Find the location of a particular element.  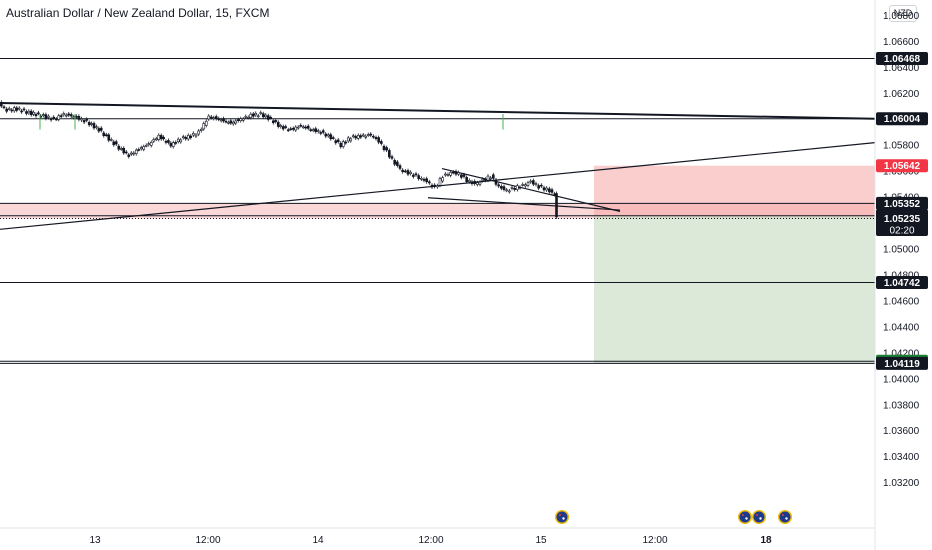

currency-badge: NZD is located at coordinates (903, 13).